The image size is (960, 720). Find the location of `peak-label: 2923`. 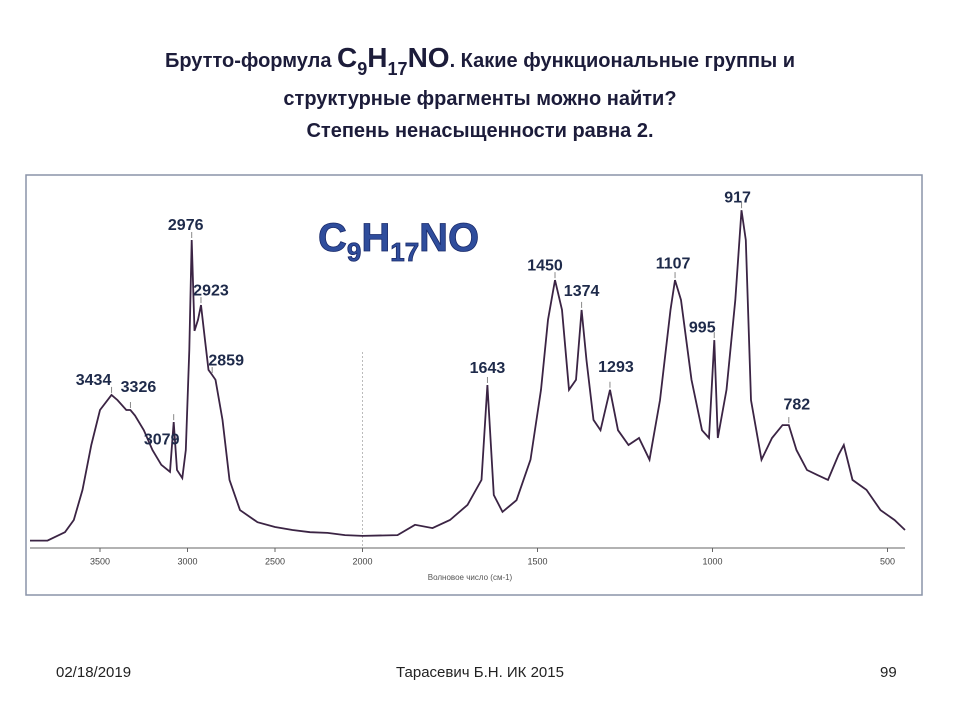

peak-label: 2923 is located at coordinates (211, 290).